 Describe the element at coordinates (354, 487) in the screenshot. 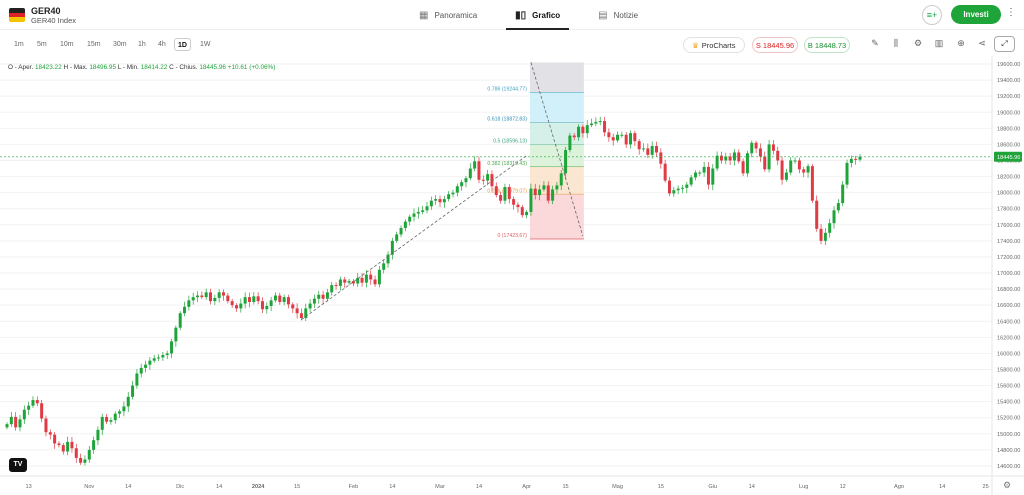

I see `x-tick-label: Feb` at that location.